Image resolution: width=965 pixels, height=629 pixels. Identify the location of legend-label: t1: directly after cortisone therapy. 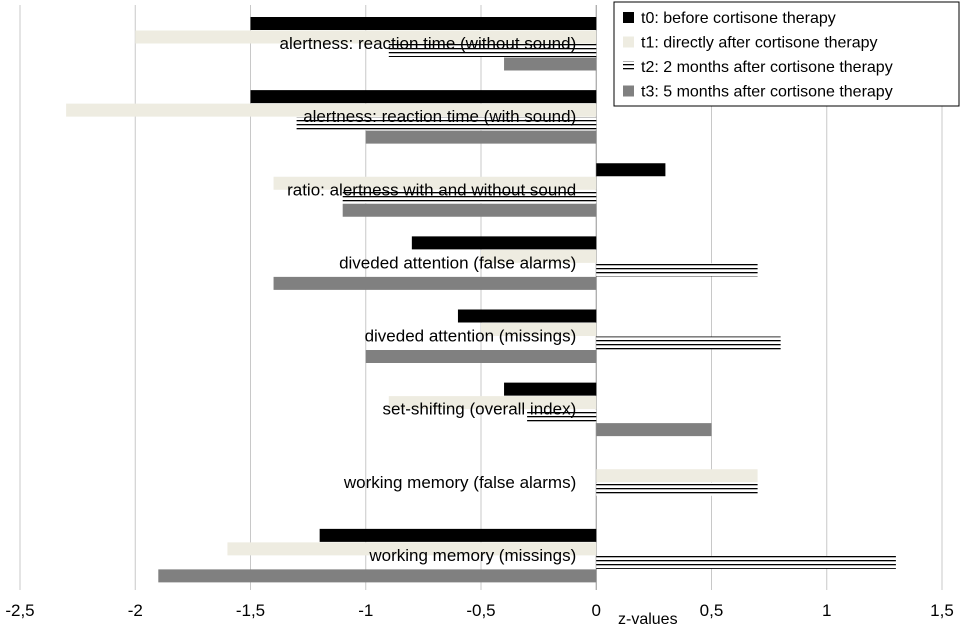
(759, 43).